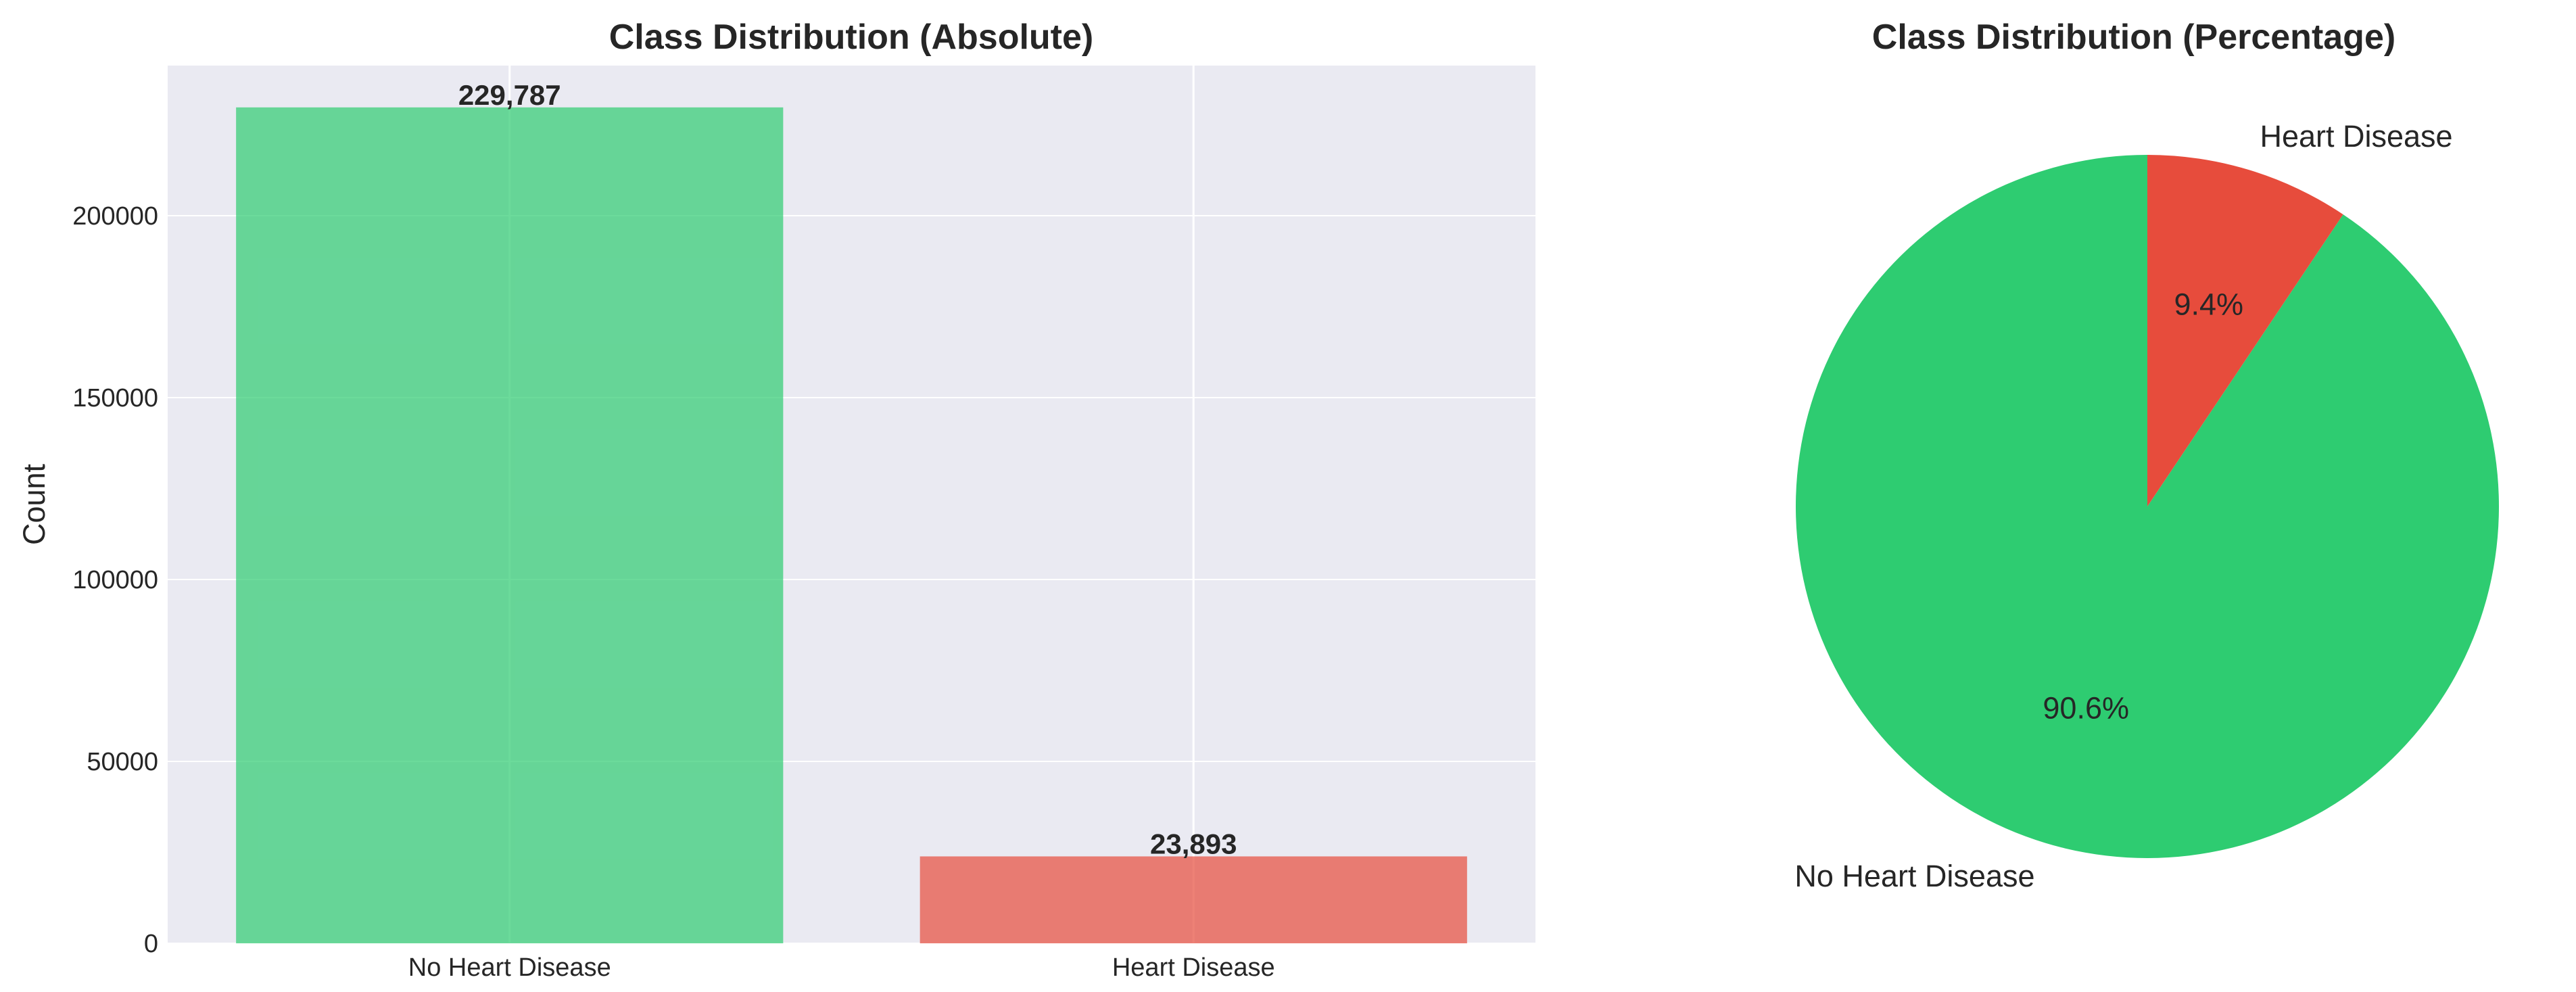  I want to click on y-tick-label: 150000, so click(115, 398).